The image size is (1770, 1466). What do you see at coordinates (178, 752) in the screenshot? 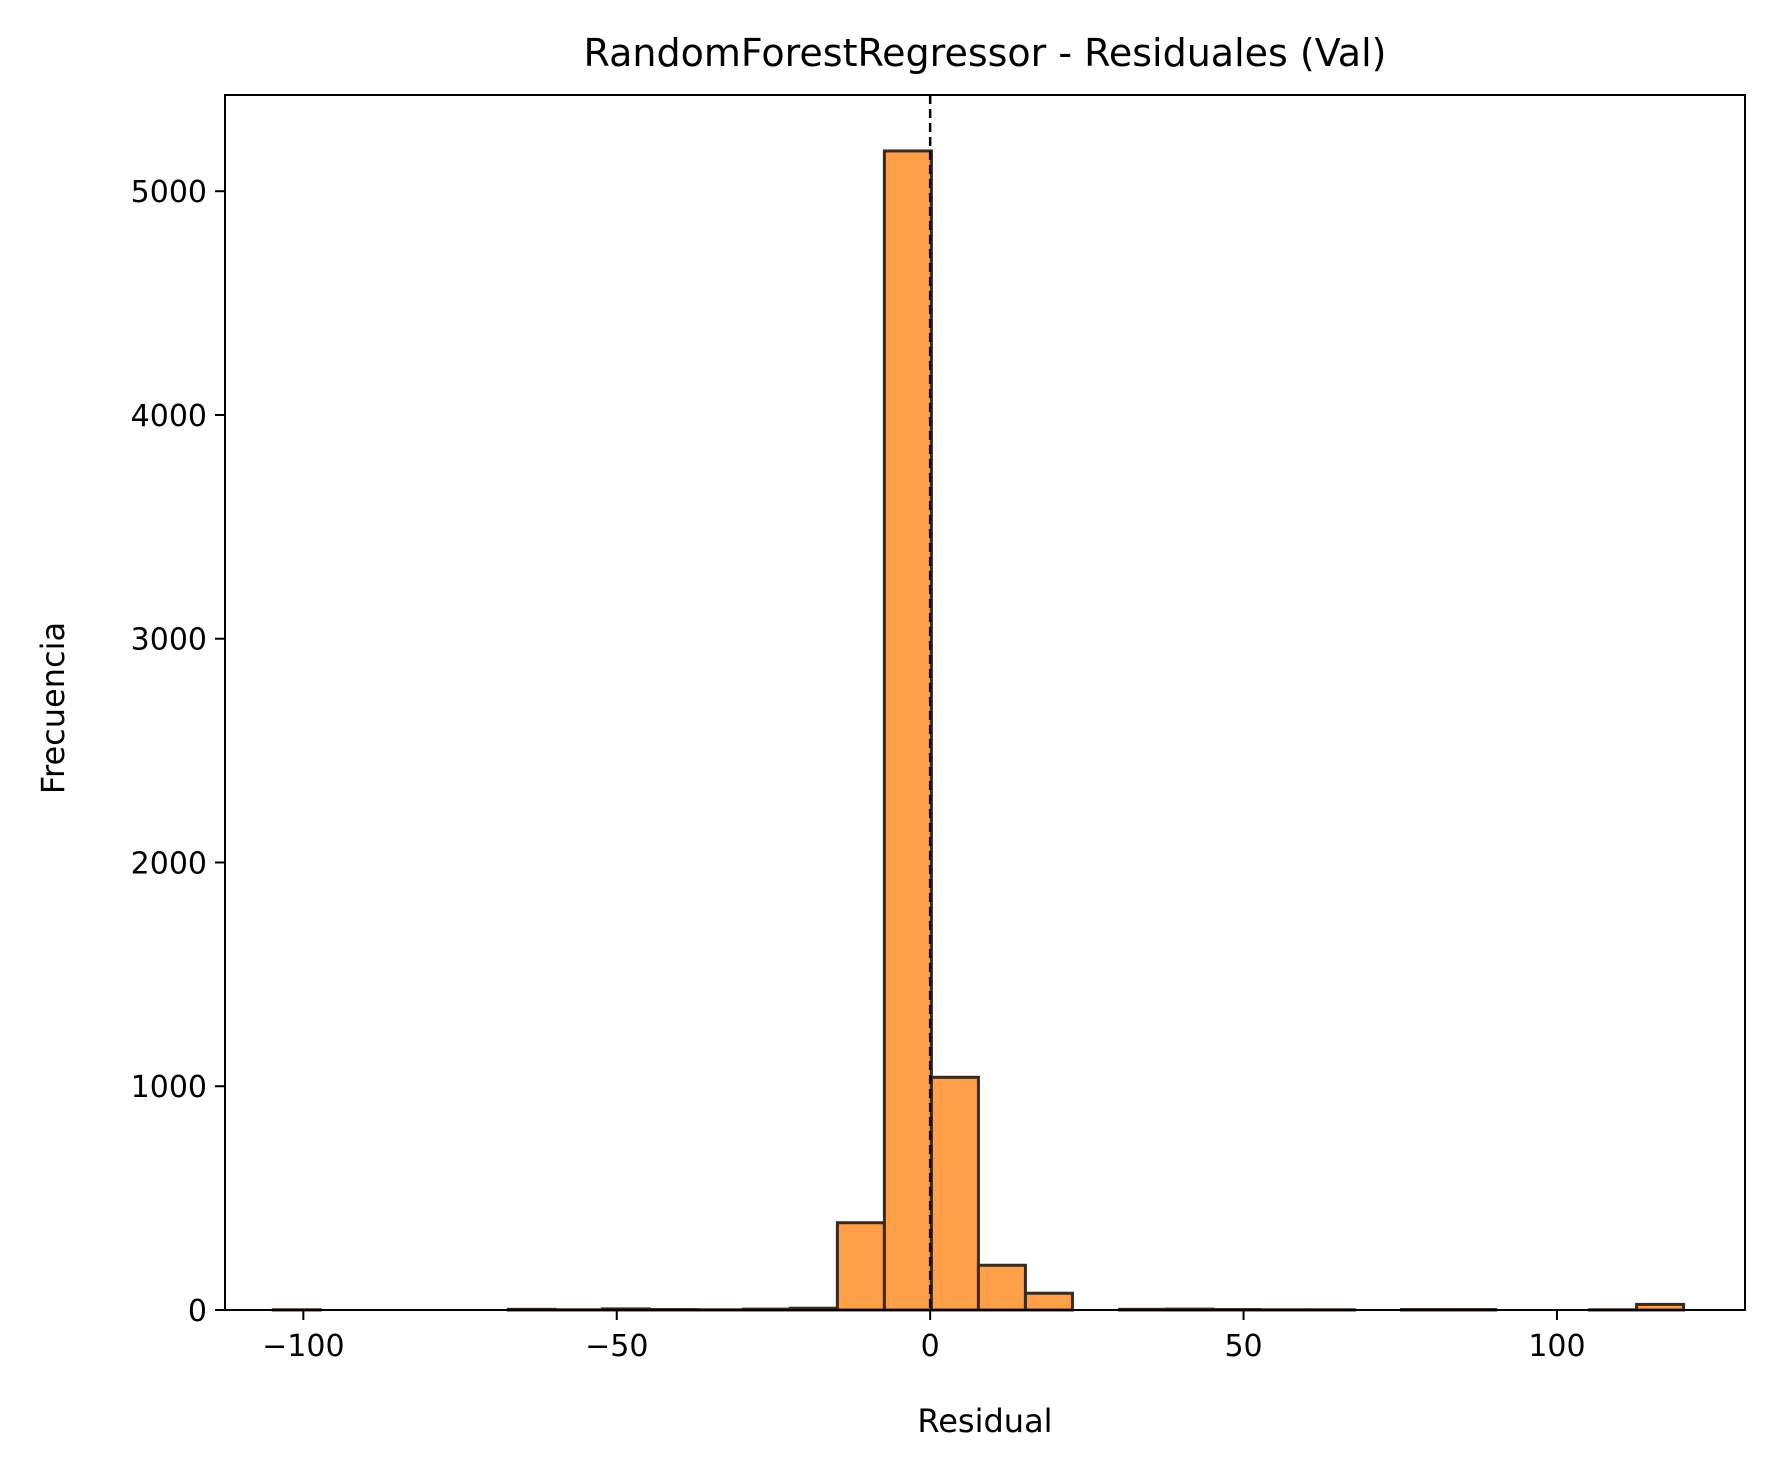
I see `y-axis: 0 1000 2000 3000 4000 5000` at bounding box center [178, 752].